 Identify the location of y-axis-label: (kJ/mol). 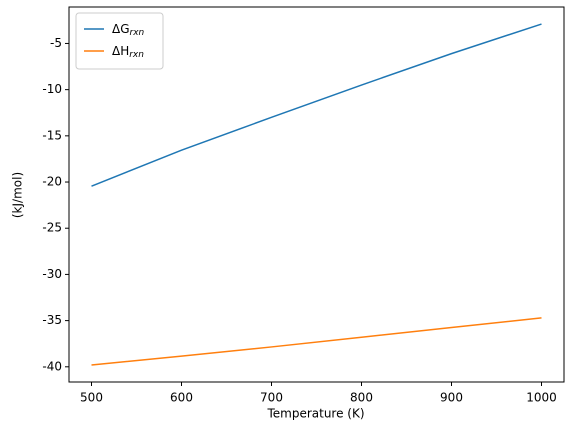
(18, 195).